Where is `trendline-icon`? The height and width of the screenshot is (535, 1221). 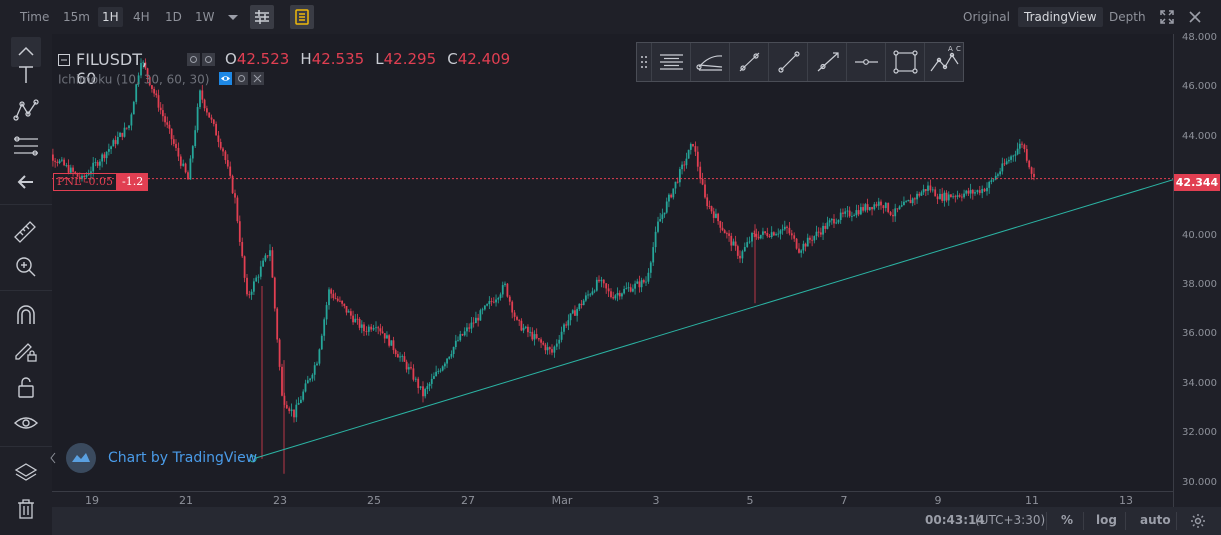 trendline-icon is located at coordinates (788, 62).